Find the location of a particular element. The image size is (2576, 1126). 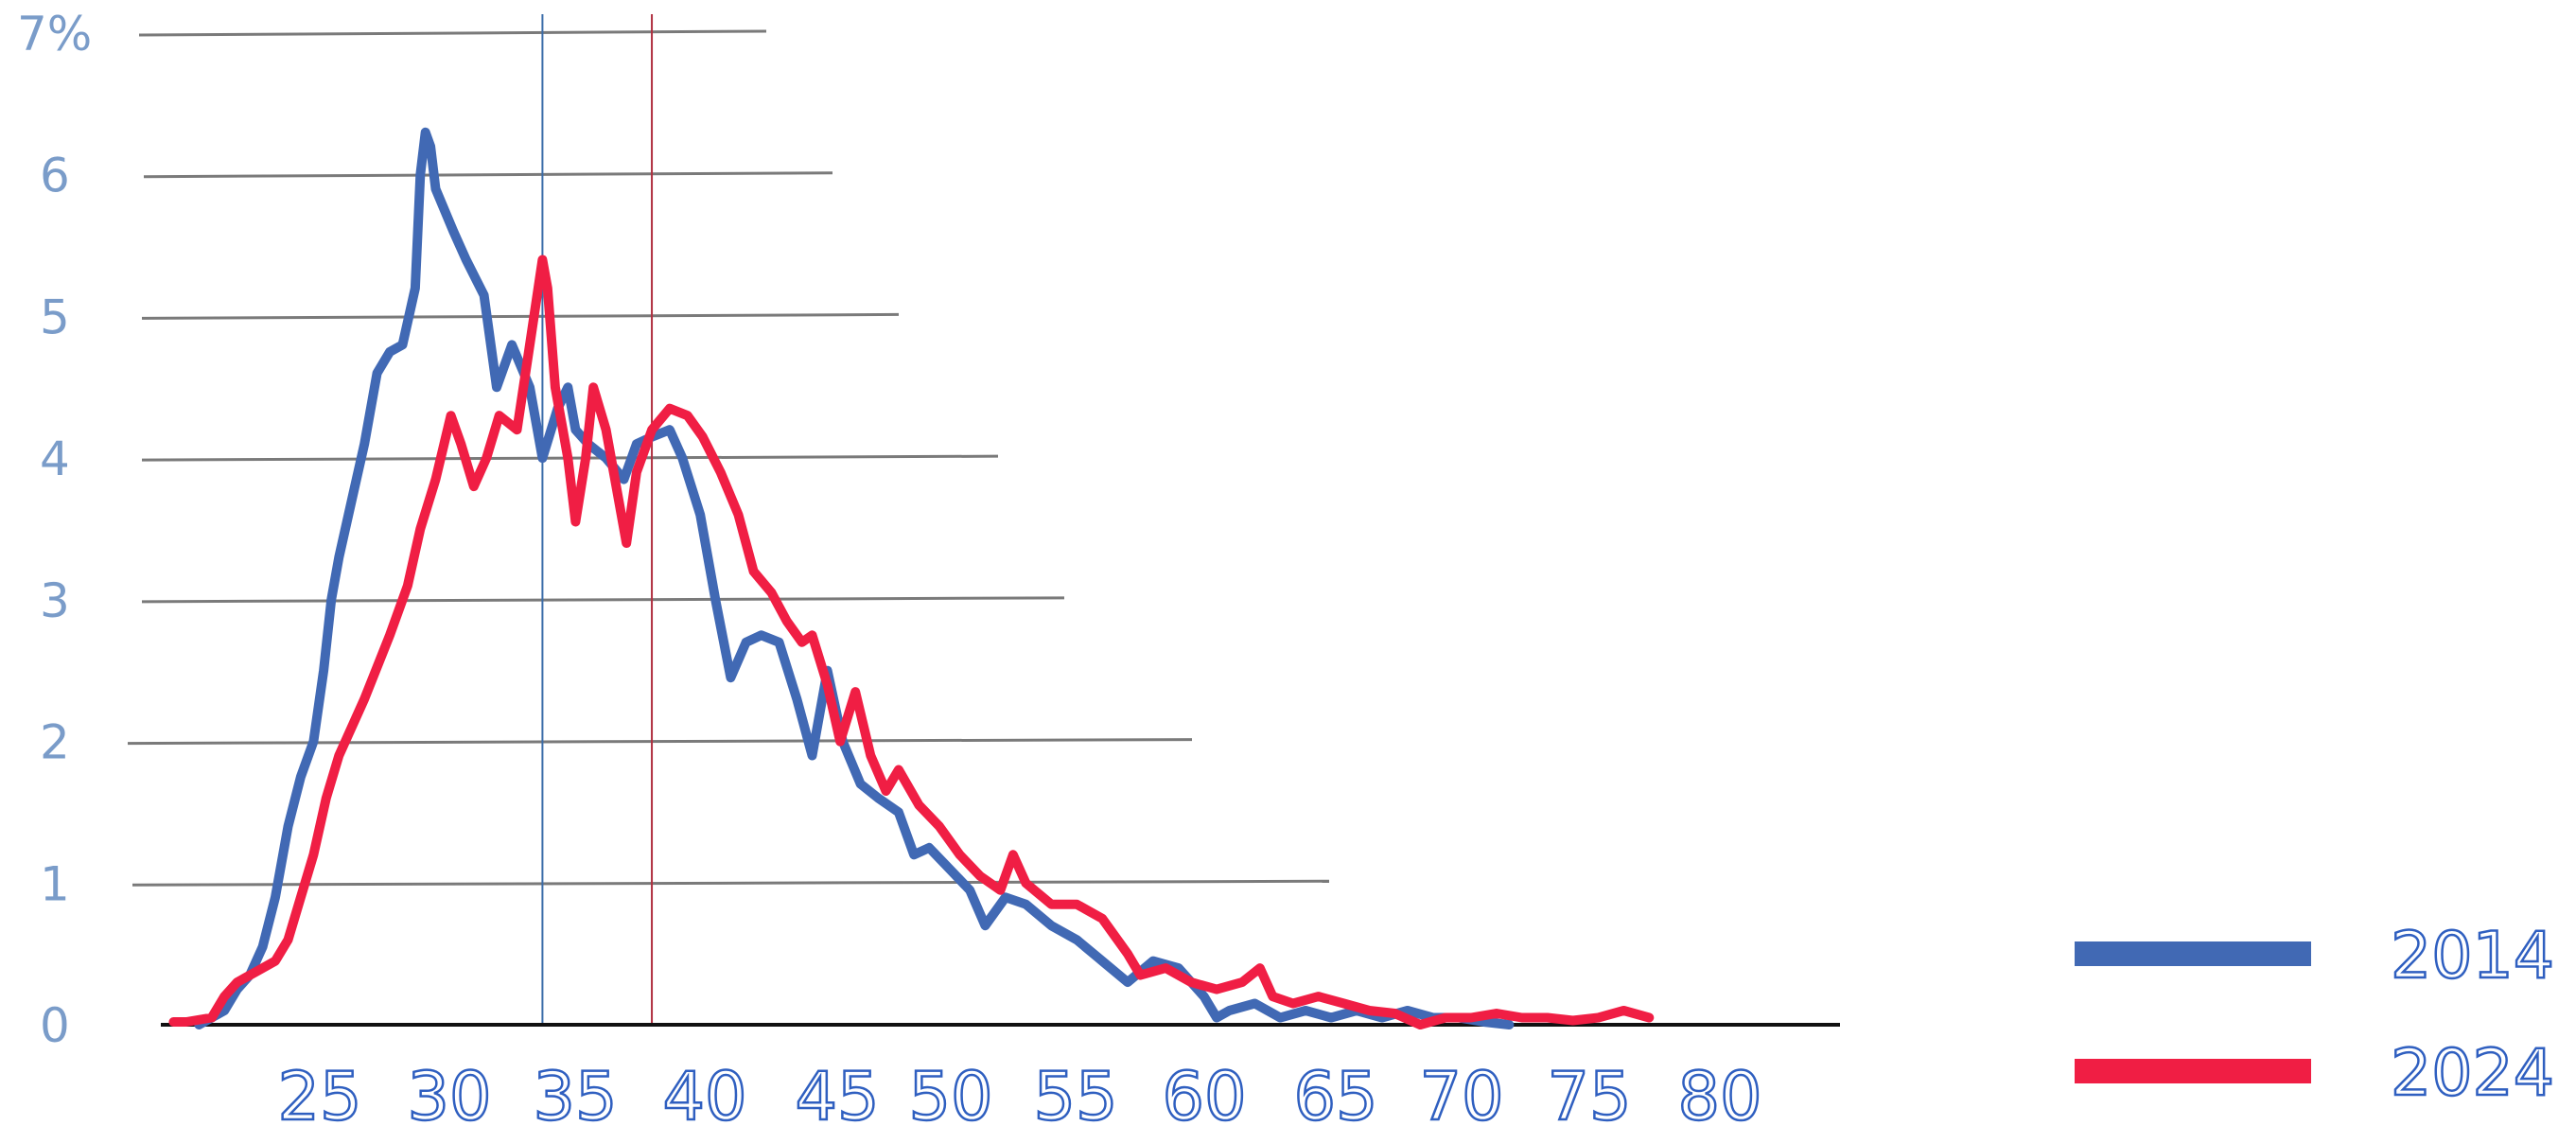

y-tick-label: 2 is located at coordinates (55, 742).